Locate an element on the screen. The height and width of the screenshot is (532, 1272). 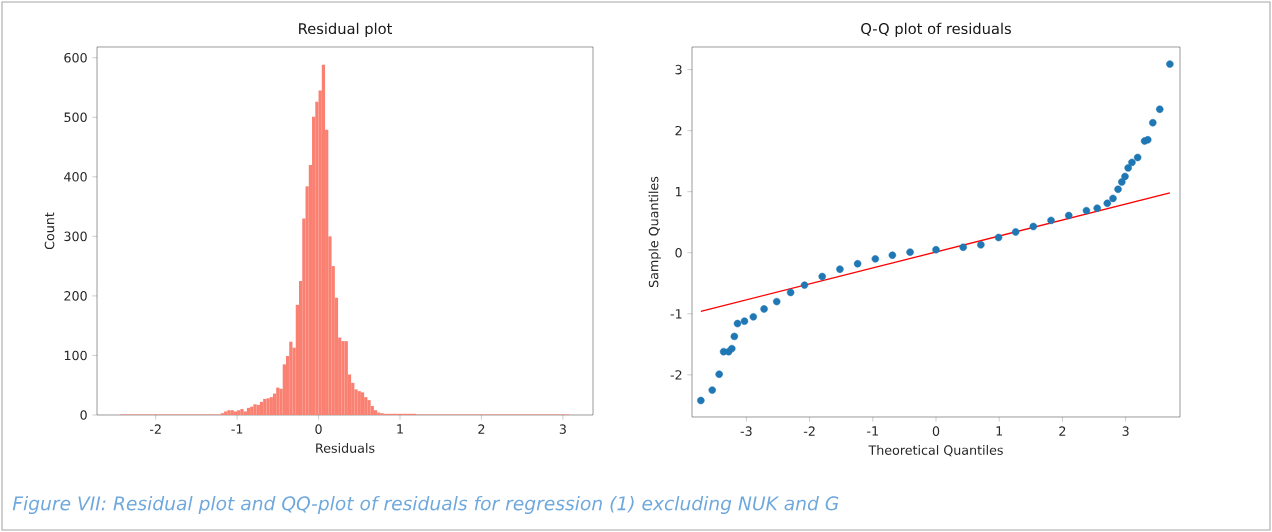
text: Figure VII: Residual plot and QQ-plot of residuals for regression (1) excluding NUK and G is located at coordinates (425, 505).